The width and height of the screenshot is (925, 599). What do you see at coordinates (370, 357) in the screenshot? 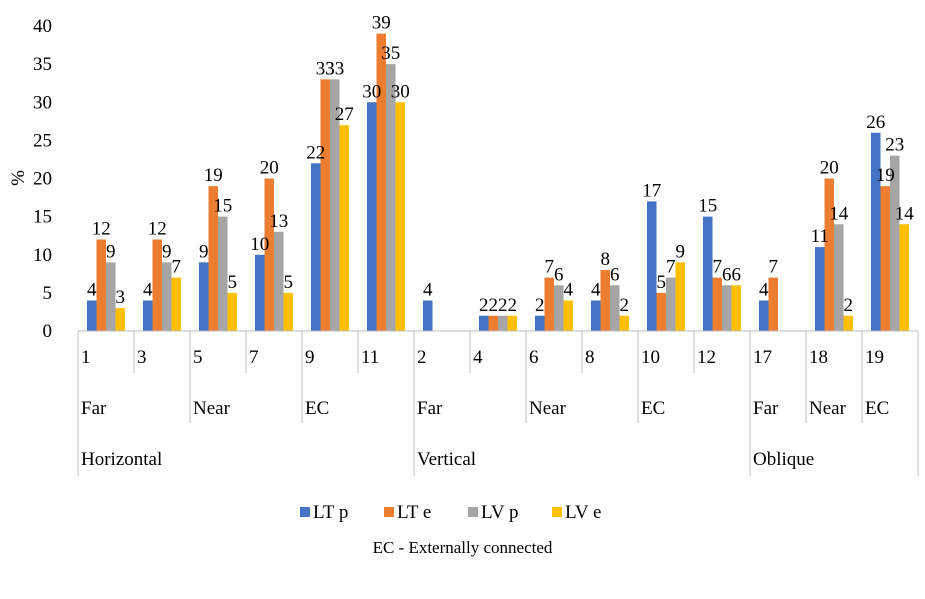
I see `category-label: 11` at bounding box center [370, 357].